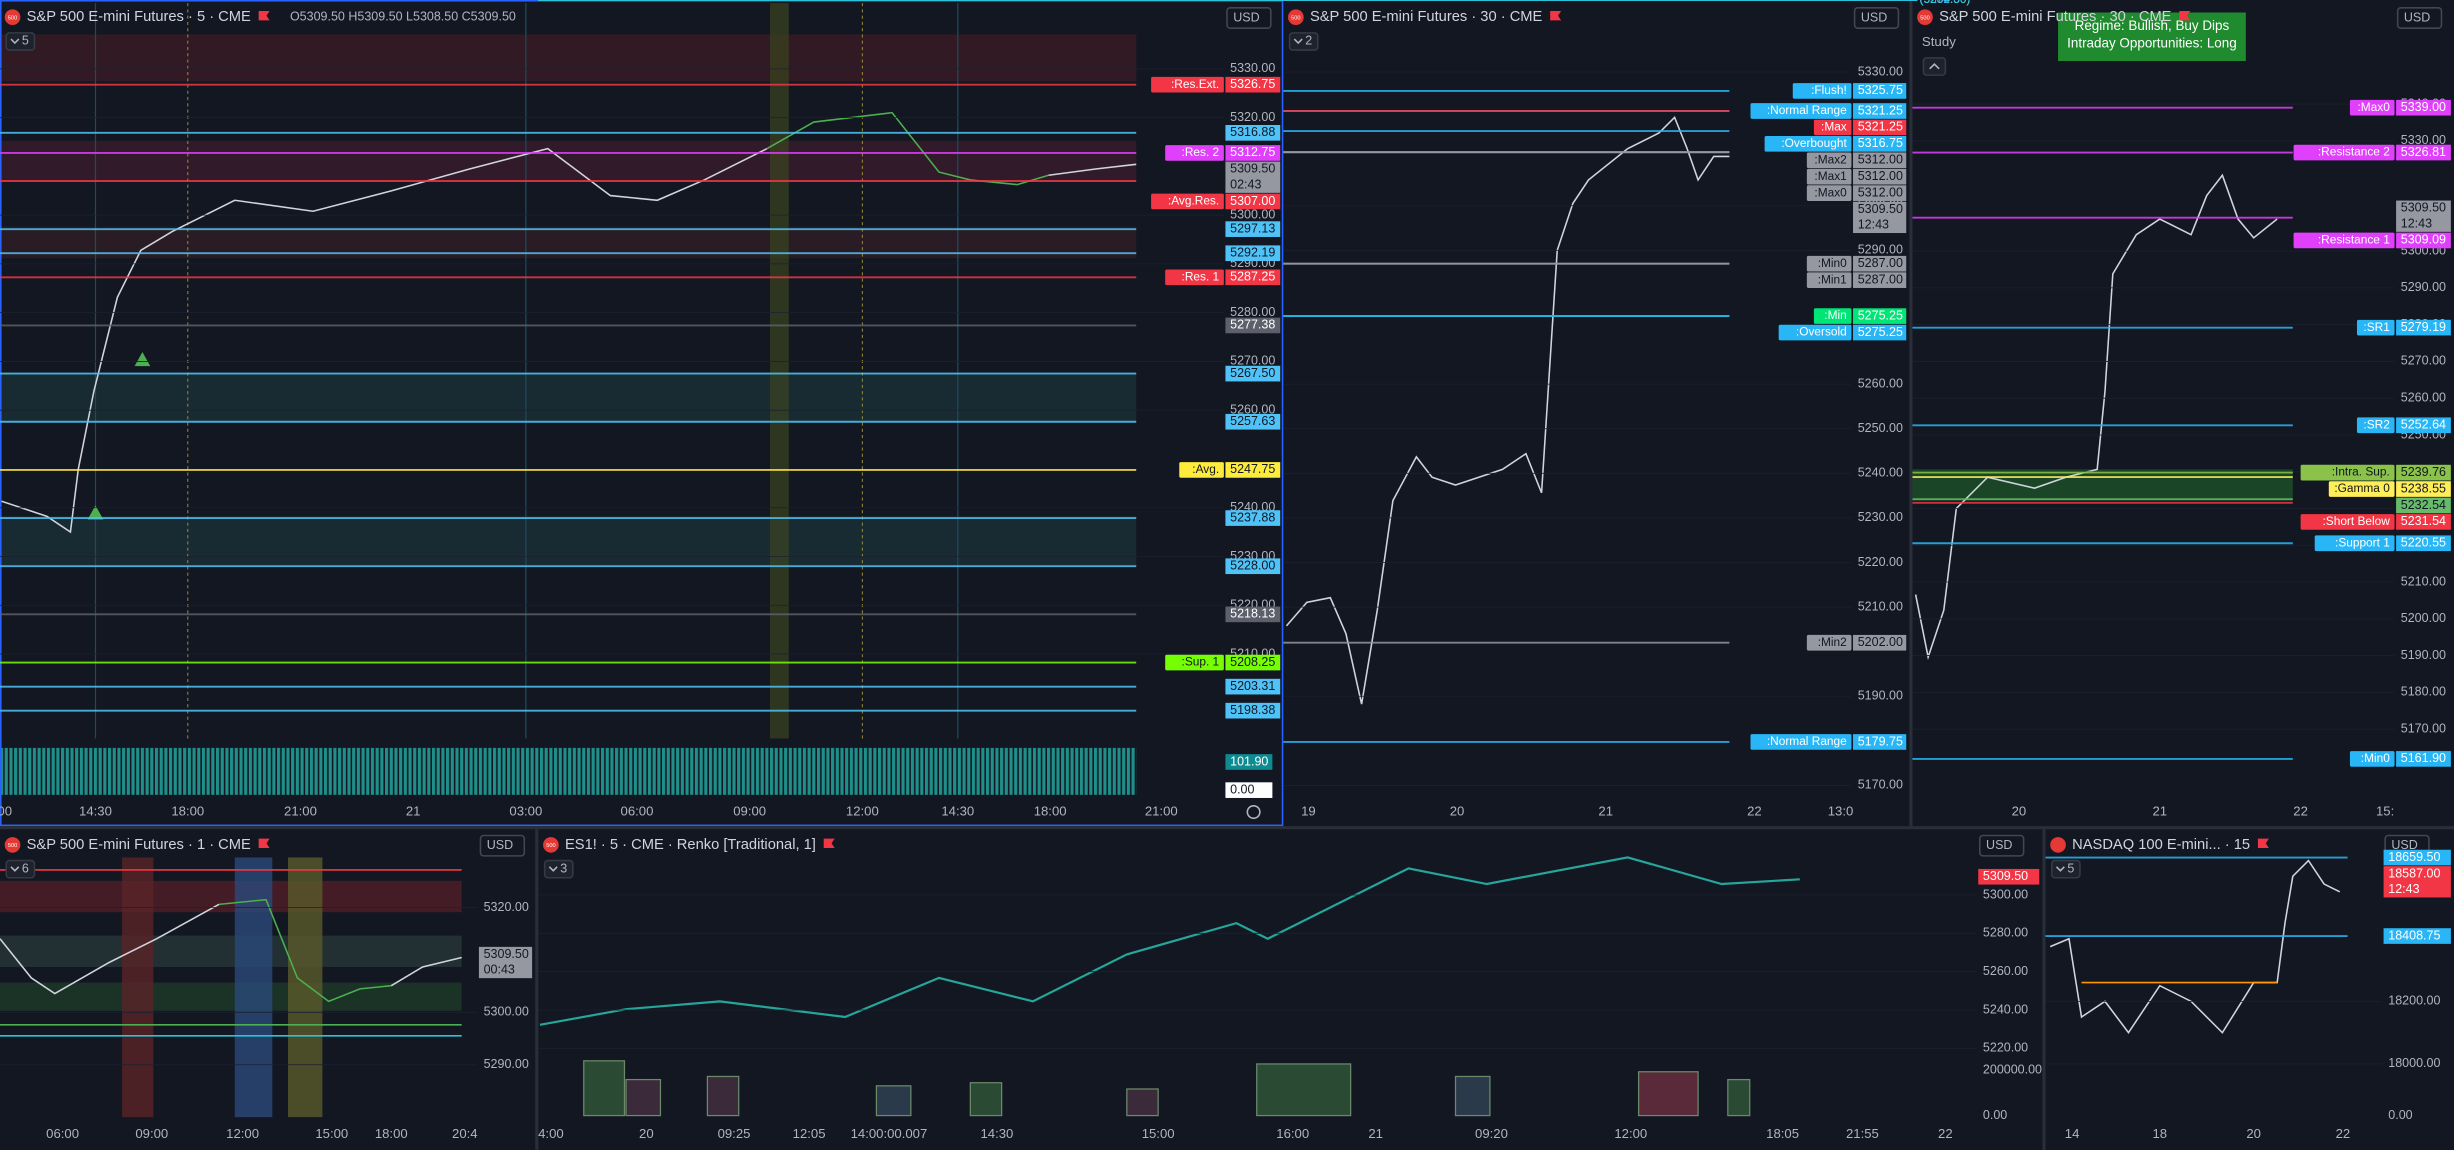  I want to click on chart-title: S&P 500 E-mini Futures · 5 · CME, so click(139, 17).